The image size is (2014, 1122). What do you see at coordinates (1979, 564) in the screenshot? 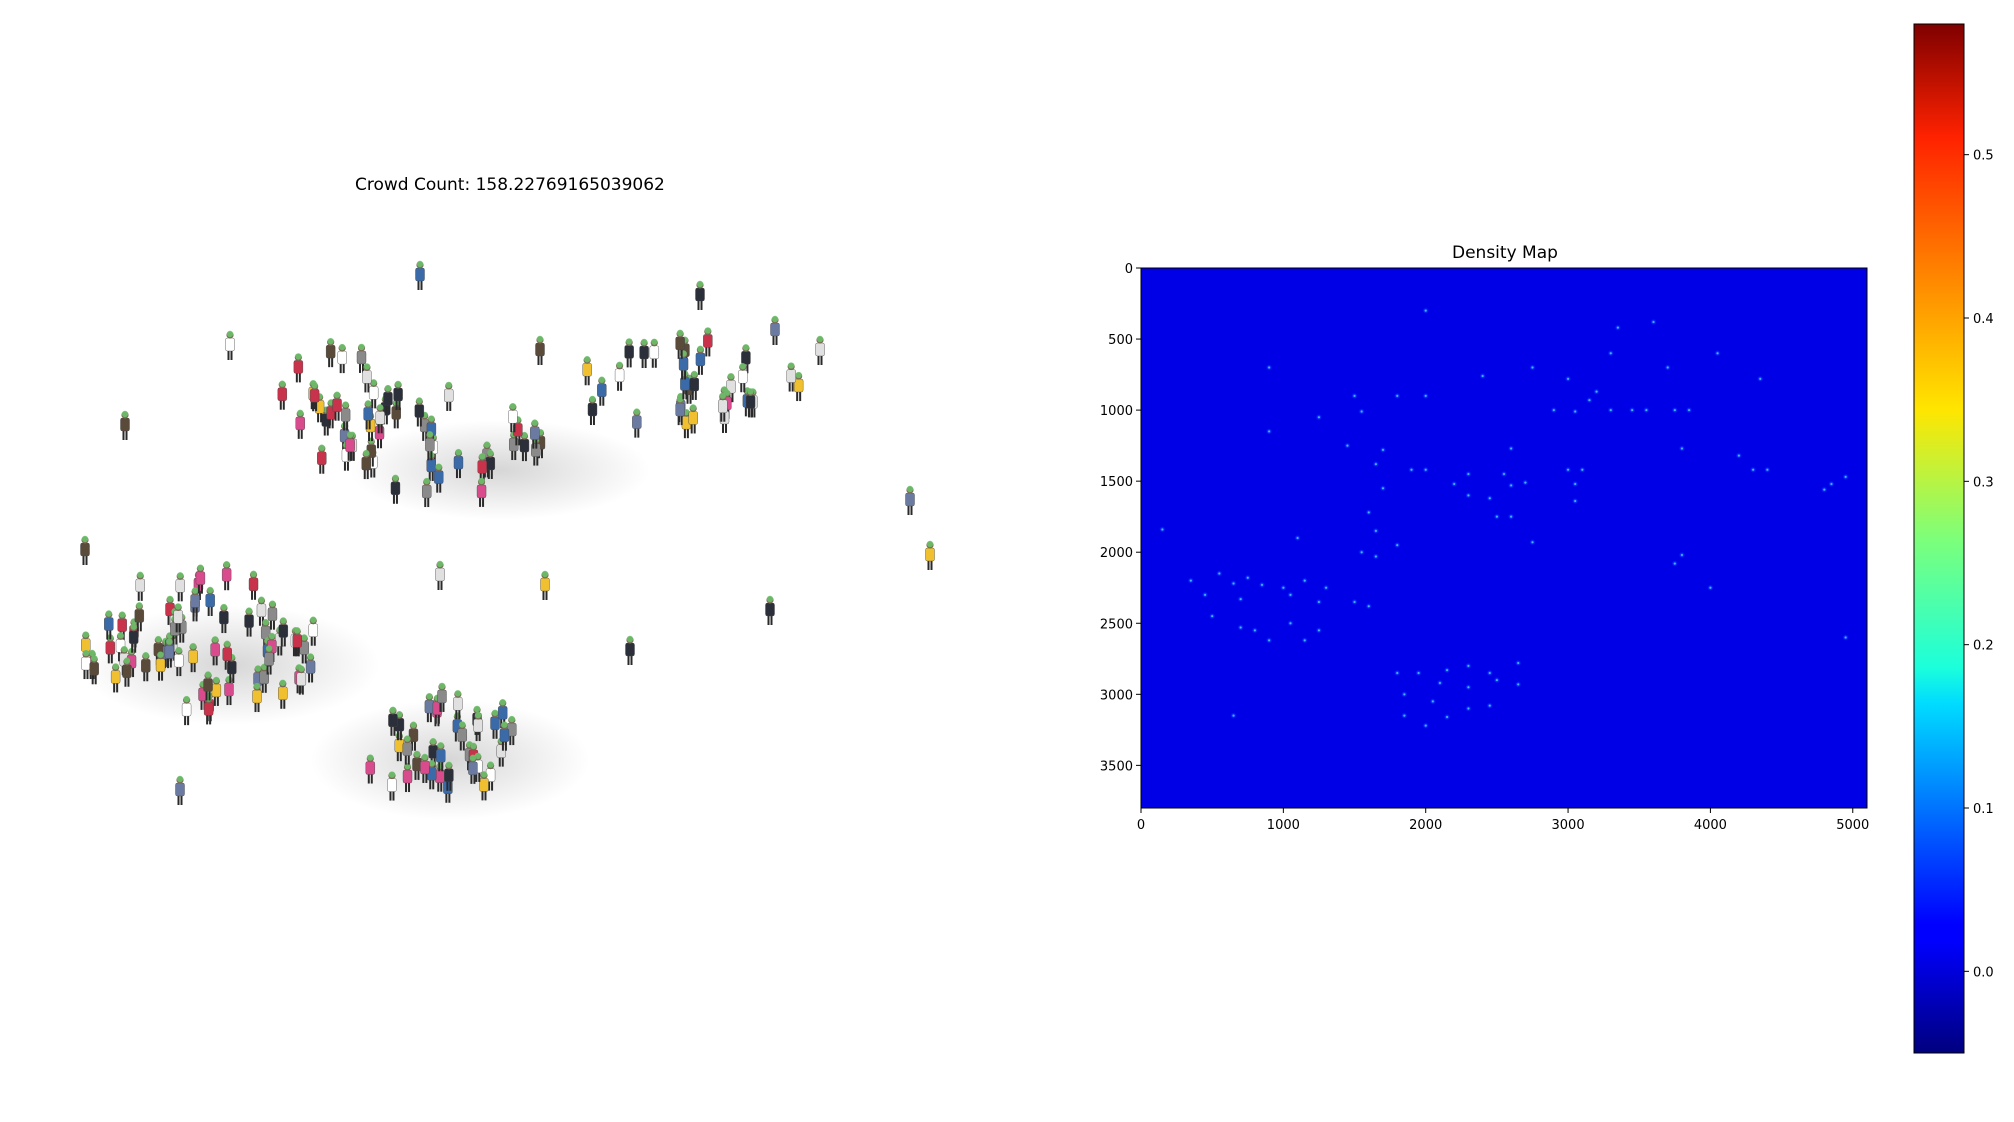
I see `colorbar-ticks: 0.0 0.1 0.2 0.3 0.4 0.5` at bounding box center [1979, 564].